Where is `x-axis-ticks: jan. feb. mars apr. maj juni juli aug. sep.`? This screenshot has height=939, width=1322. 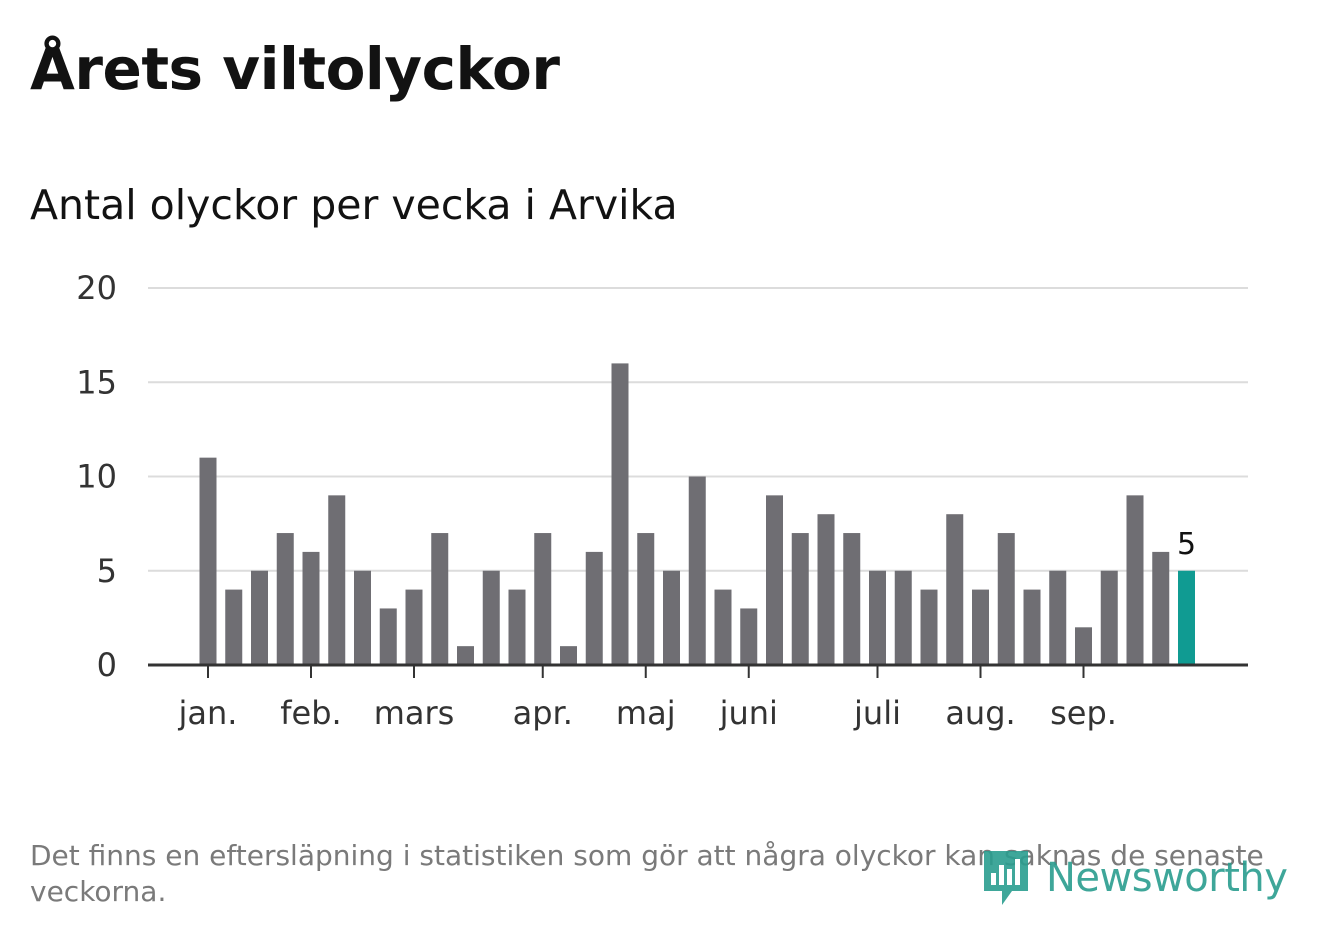 x-axis-ticks: jan. feb. mars apr. maj juni juli aug. sep. is located at coordinates (647, 698).